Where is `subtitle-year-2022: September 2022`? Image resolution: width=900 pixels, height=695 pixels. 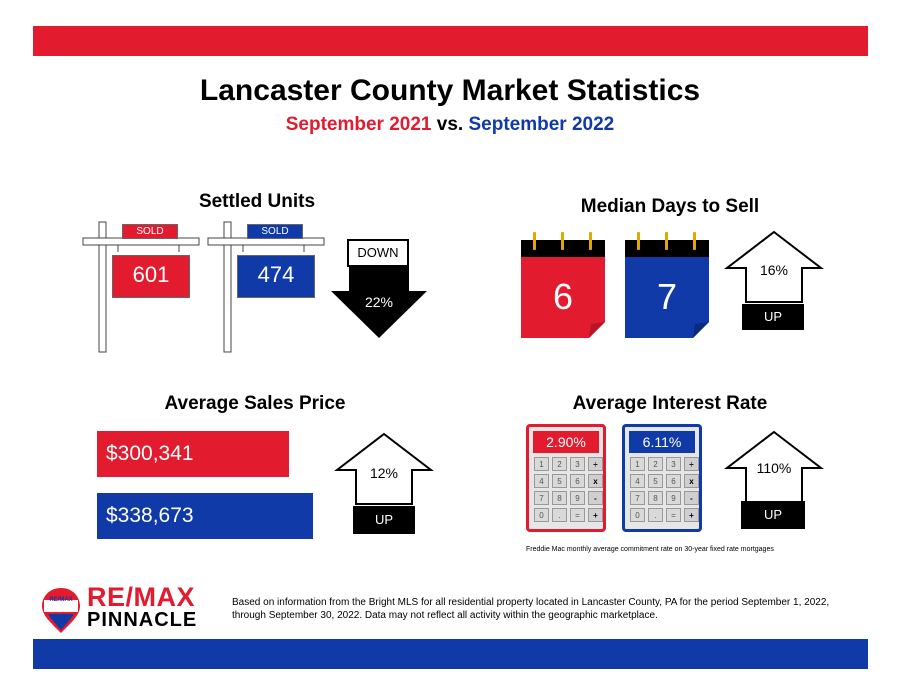
subtitle-year-2022: September 2022 is located at coordinates (541, 124).